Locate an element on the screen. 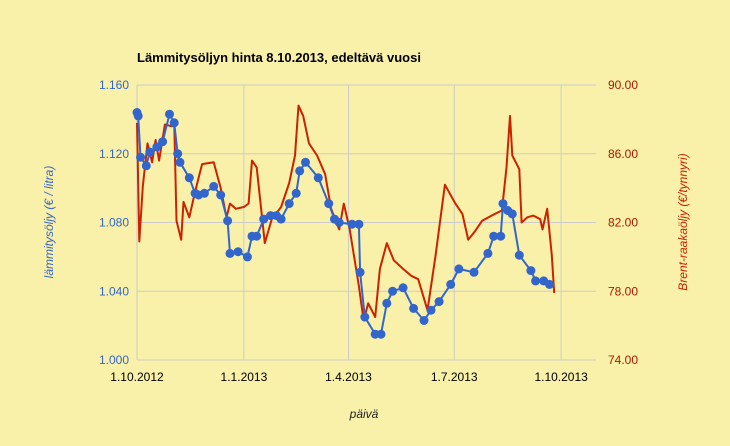 This screenshot has height=446, width=730. x-tick-label: 1.10.2012 is located at coordinates (137, 377).